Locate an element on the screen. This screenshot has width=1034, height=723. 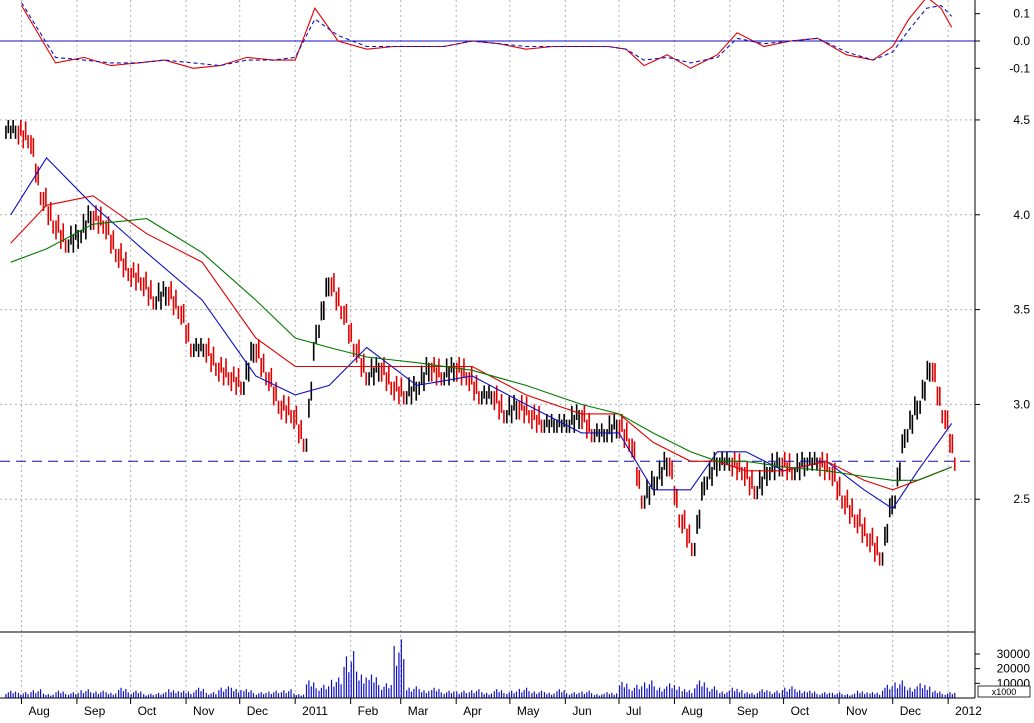
x-tick-label: 2011 is located at coordinates (315, 711).